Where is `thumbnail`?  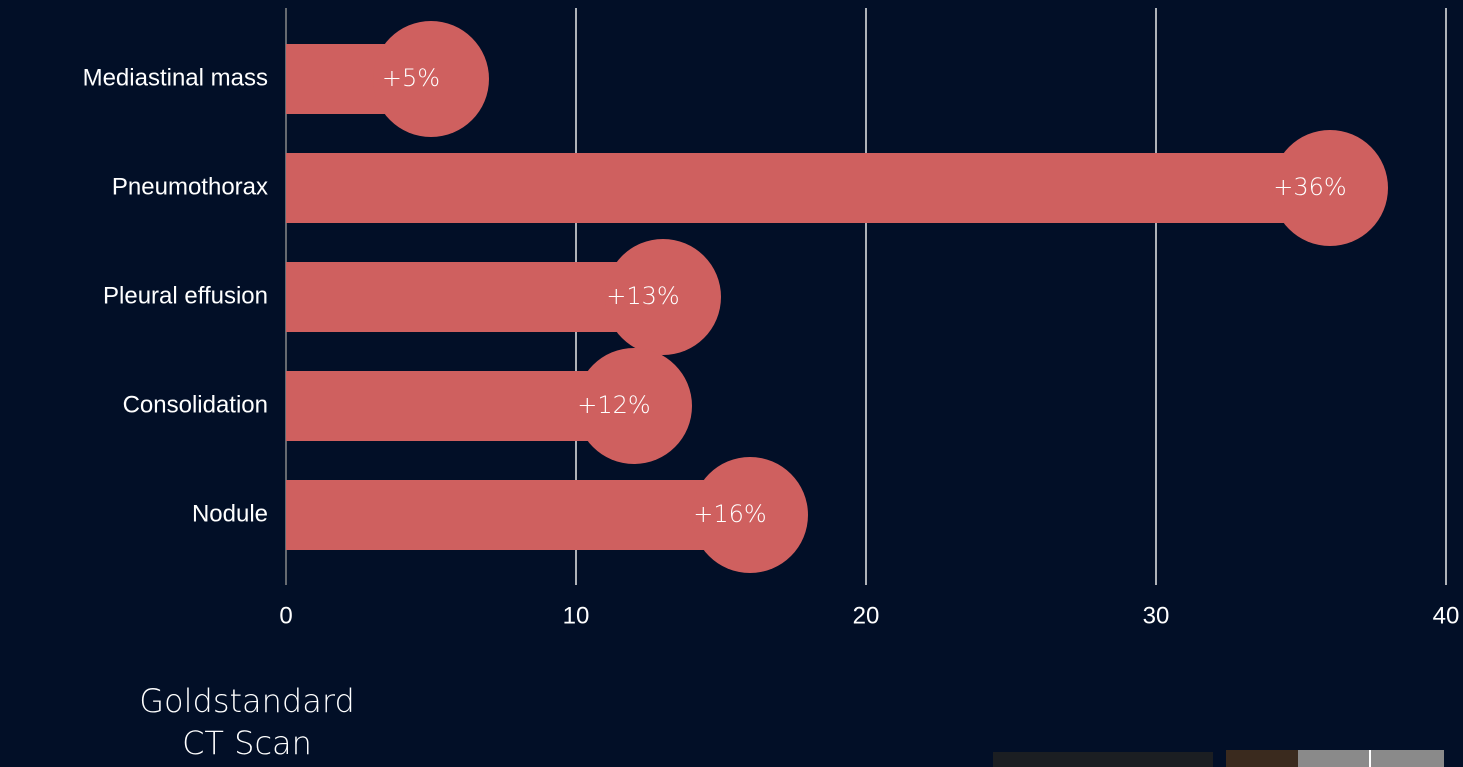 thumbnail is located at coordinates (1103, 759).